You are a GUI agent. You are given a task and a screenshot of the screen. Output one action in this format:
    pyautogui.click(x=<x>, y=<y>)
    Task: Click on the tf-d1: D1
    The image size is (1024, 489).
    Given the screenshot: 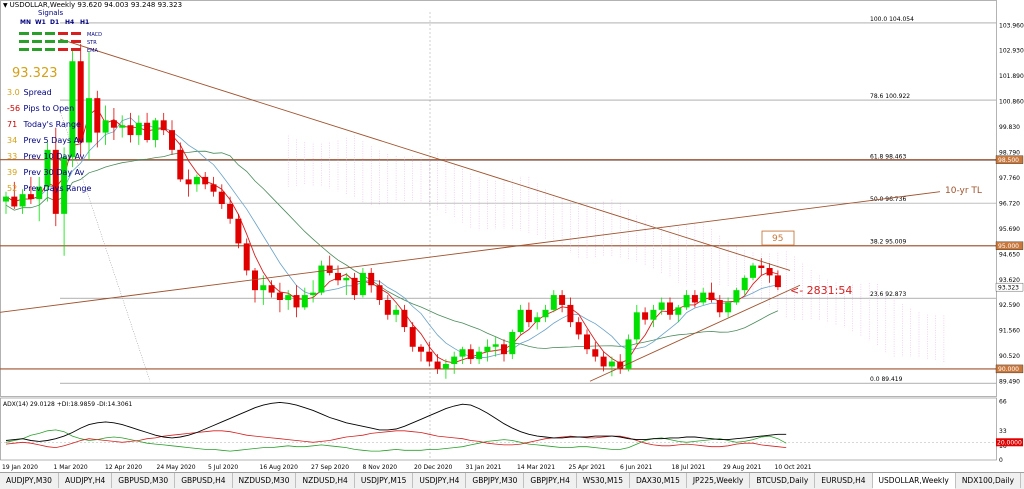 What is the action you would take?
    pyautogui.click(x=55, y=22)
    